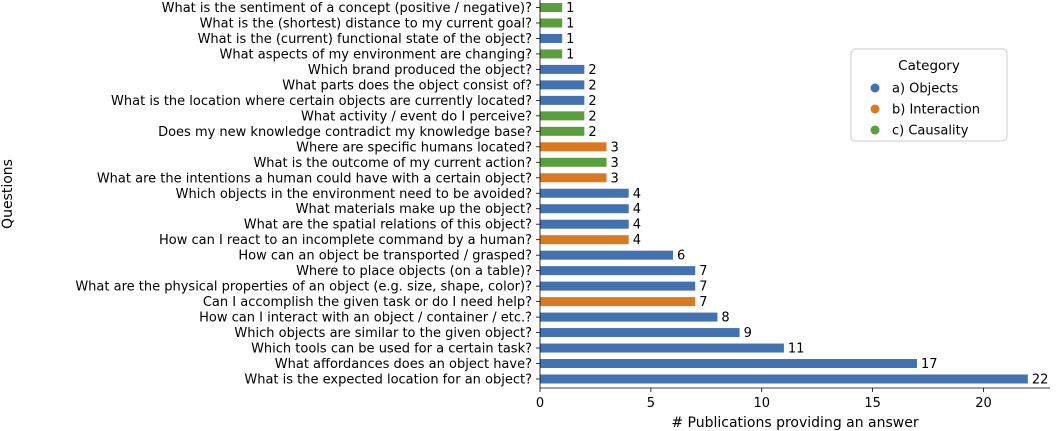 The width and height of the screenshot is (1059, 431). I want to click on y-axis-title: Questions, so click(8, 194).